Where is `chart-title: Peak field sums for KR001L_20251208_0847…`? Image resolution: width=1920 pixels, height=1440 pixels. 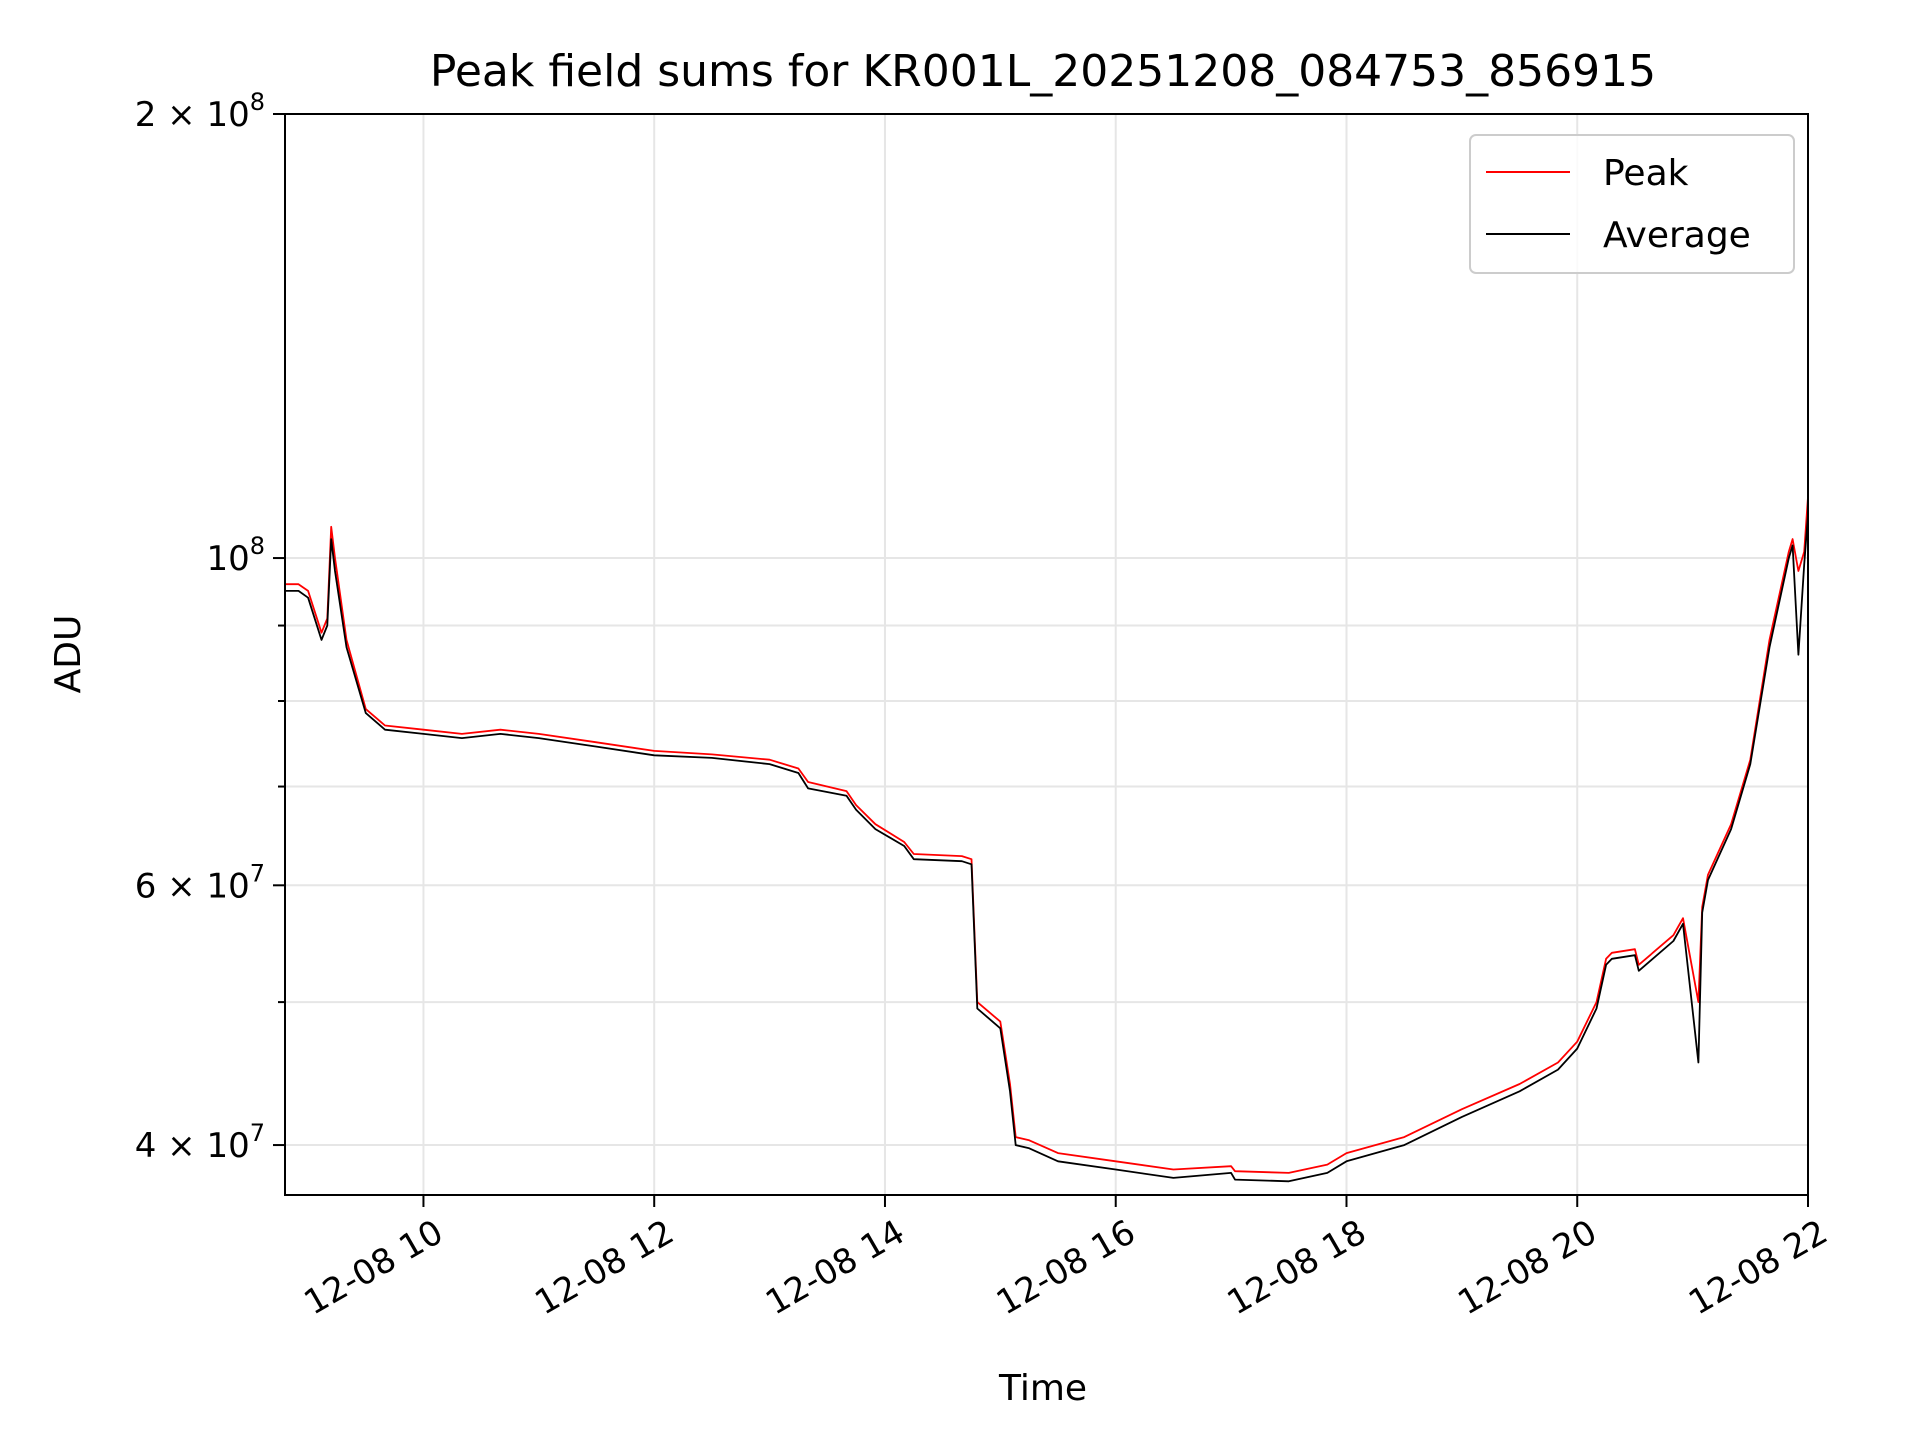 chart-title: Peak field sums for KR001L_20251208_0847… is located at coordinates (1043, 71).